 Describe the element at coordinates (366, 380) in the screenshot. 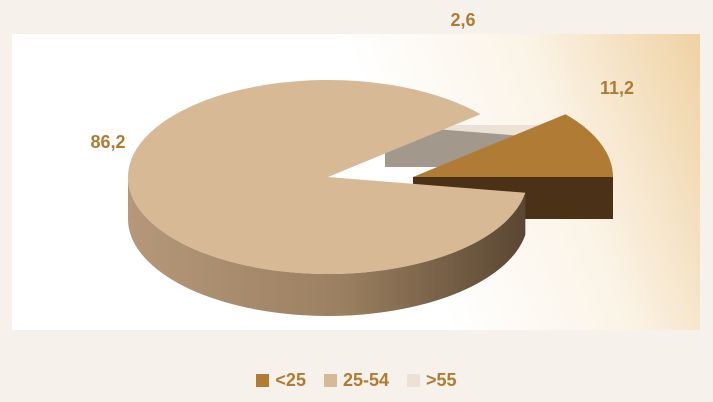

I see `legend-label: 25-54` at that location.